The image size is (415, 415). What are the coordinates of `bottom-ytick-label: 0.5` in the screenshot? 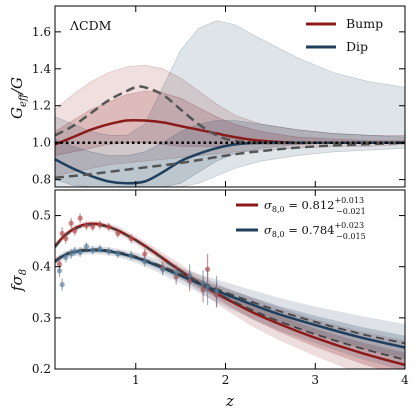 It's located at (41, 216).